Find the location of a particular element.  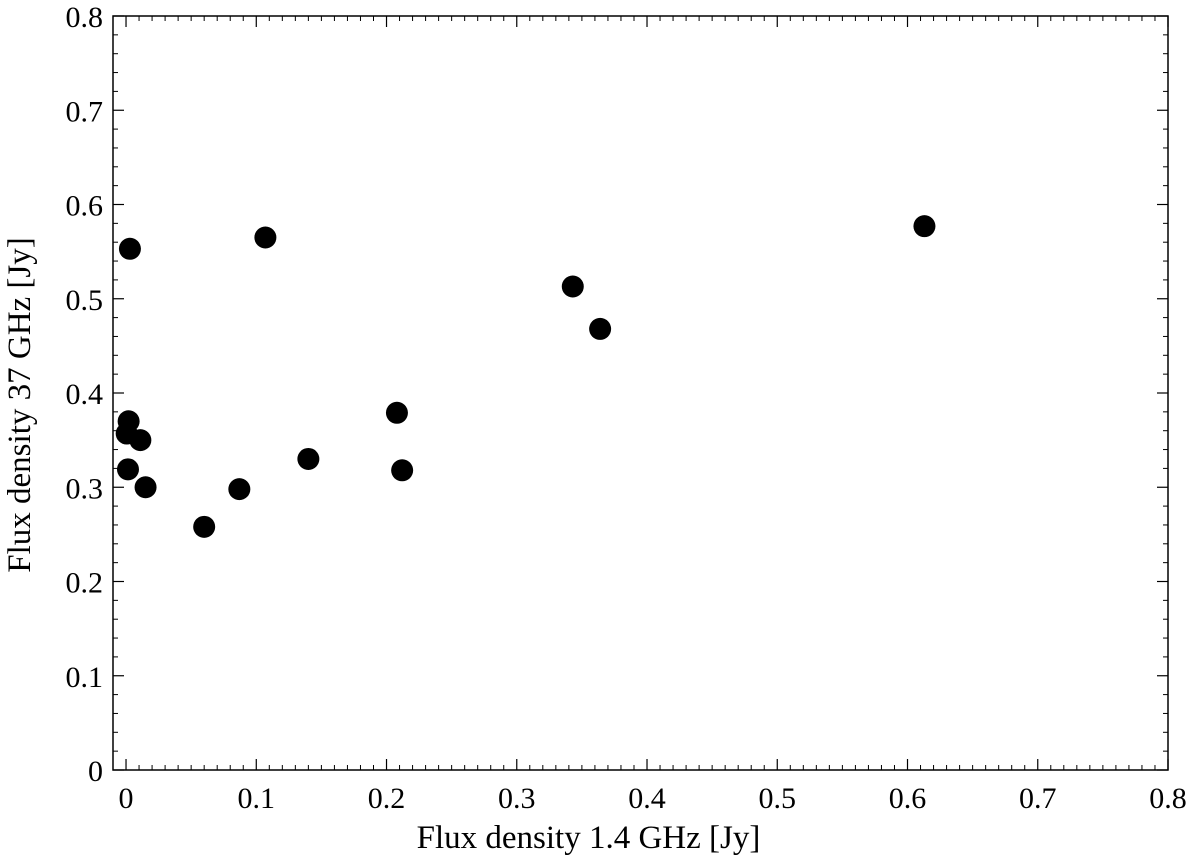

y-tick-label: 0.2 is located at coordinates (85, 583).